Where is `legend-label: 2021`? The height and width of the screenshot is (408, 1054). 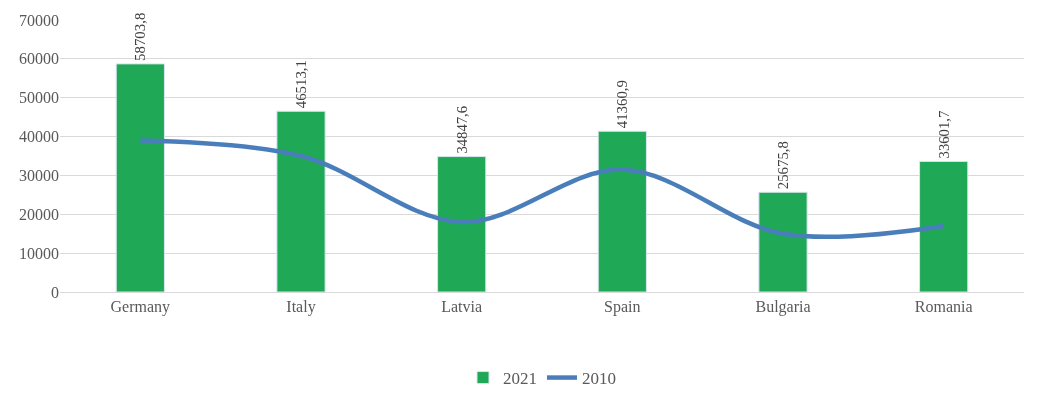 legend-label: 2021 is located at coordinates (520, 379).